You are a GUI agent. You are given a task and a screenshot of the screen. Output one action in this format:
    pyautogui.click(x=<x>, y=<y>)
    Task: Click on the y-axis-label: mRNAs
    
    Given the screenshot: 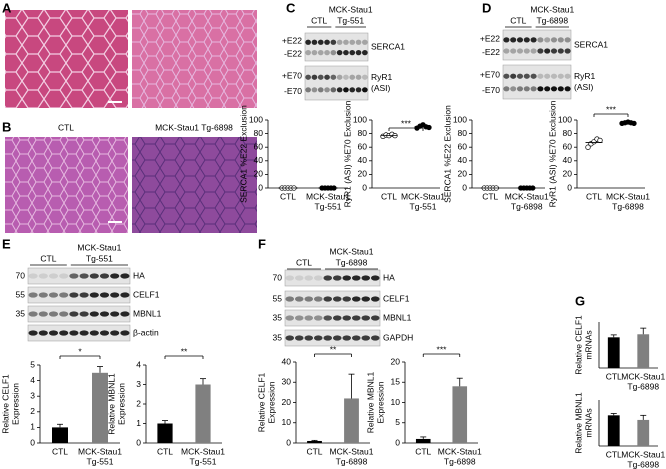 What is the action you would take?
    pyautogui.click(x=588, y=344)
    